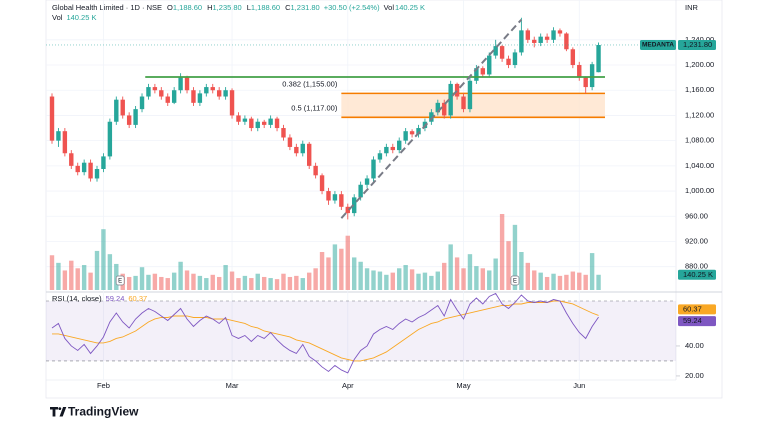  I want to click on fib-zone, so click(473, 105).